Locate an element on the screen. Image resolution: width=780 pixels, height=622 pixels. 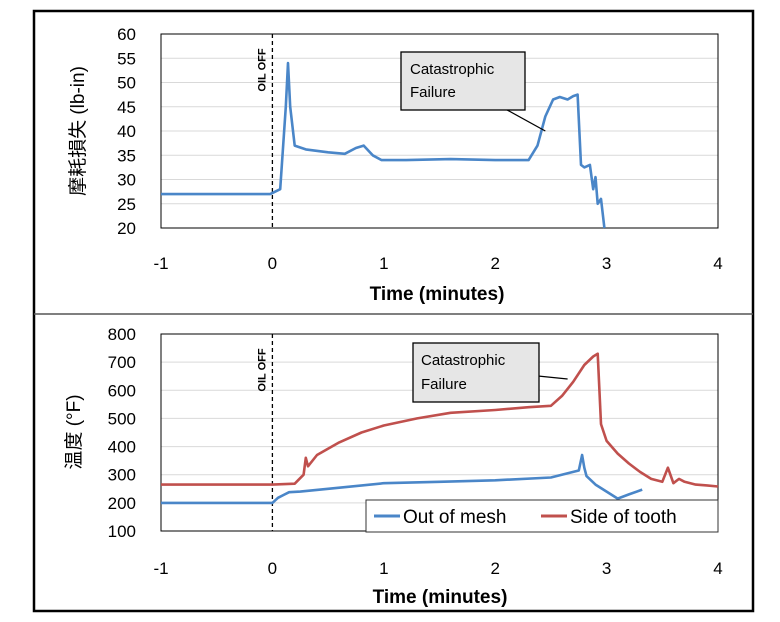
y-tick-label: 400 is located at coordinates (122, 447).